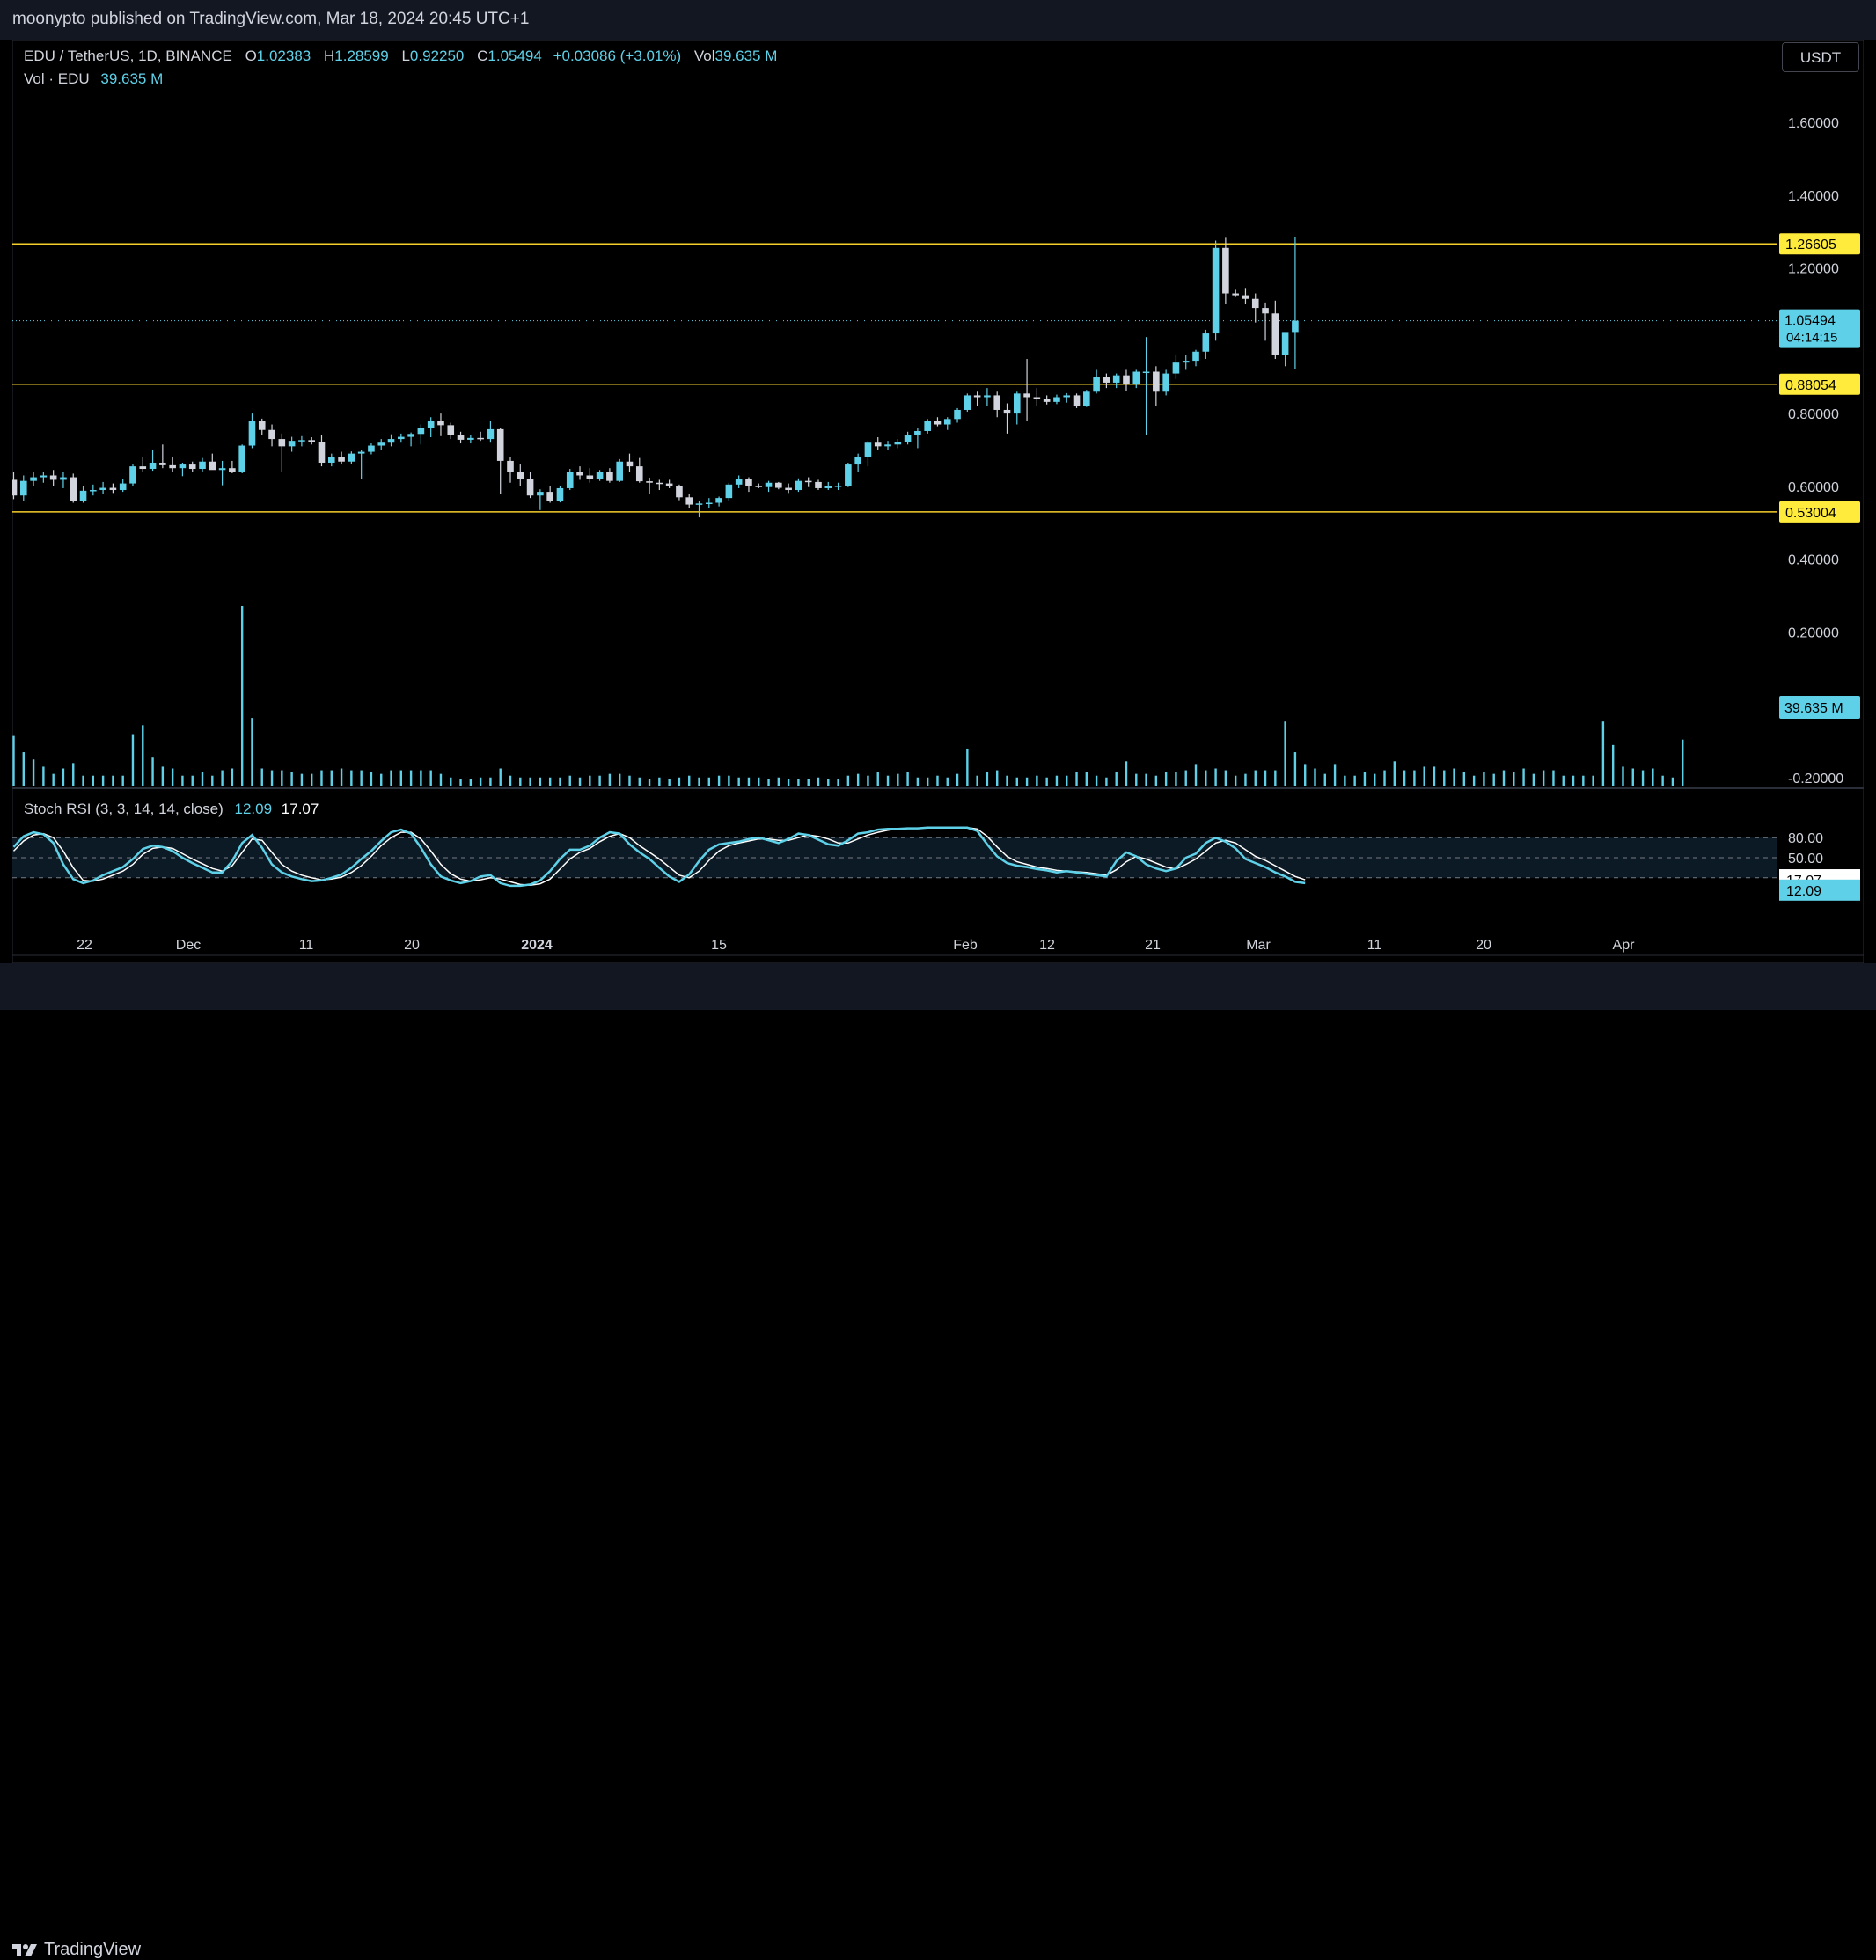 The height and width of the screenshot is (1960, 1876). Describe the element at coordinates (124, 809) in the screenshot. I see `stoch-rsi-label: Stoch RSI (3, 3, 14, 14, close)` at that location.